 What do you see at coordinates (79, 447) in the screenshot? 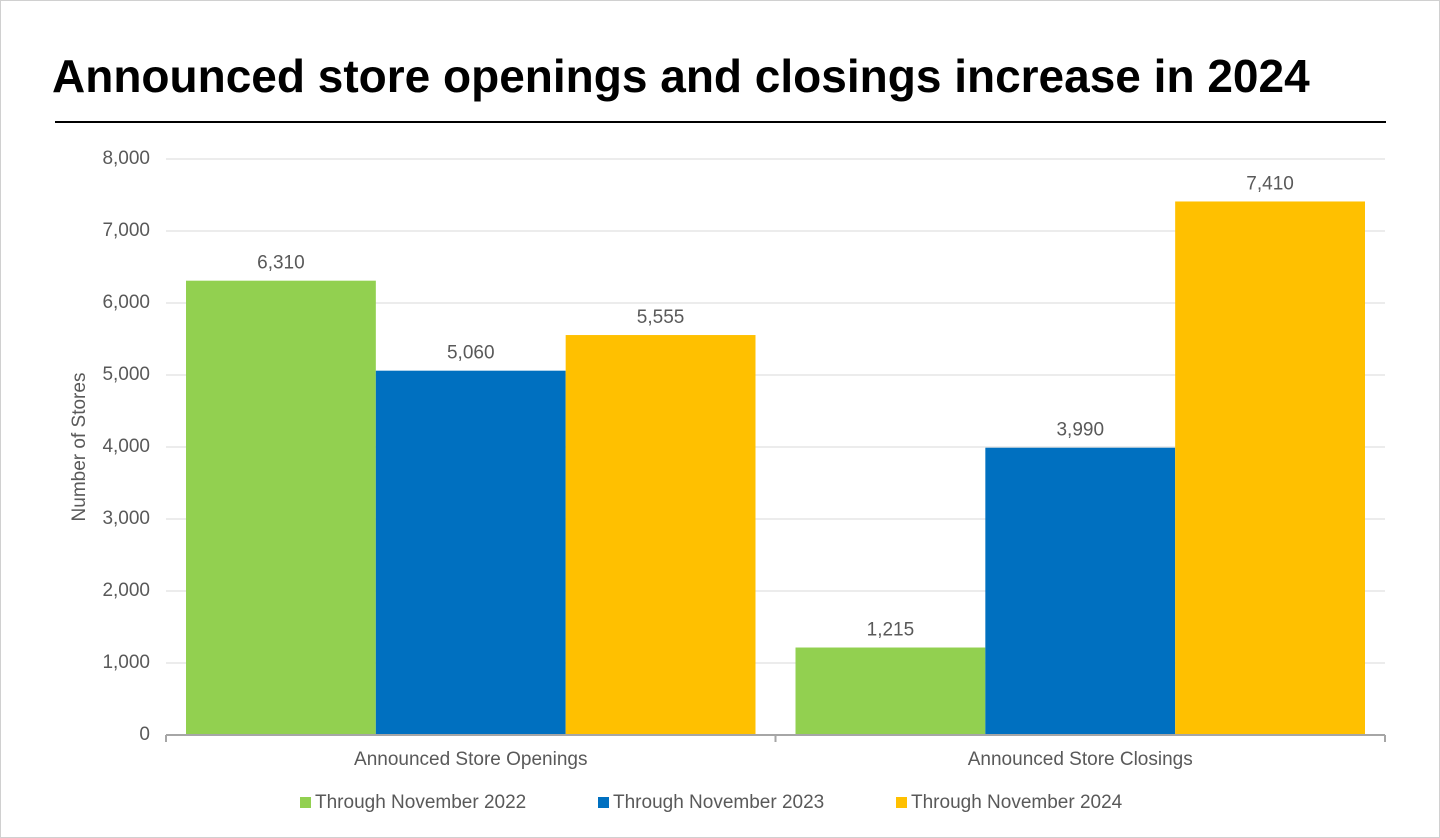
I see `y-axis-label: Number of Stores` at bounding box center [79, 447].